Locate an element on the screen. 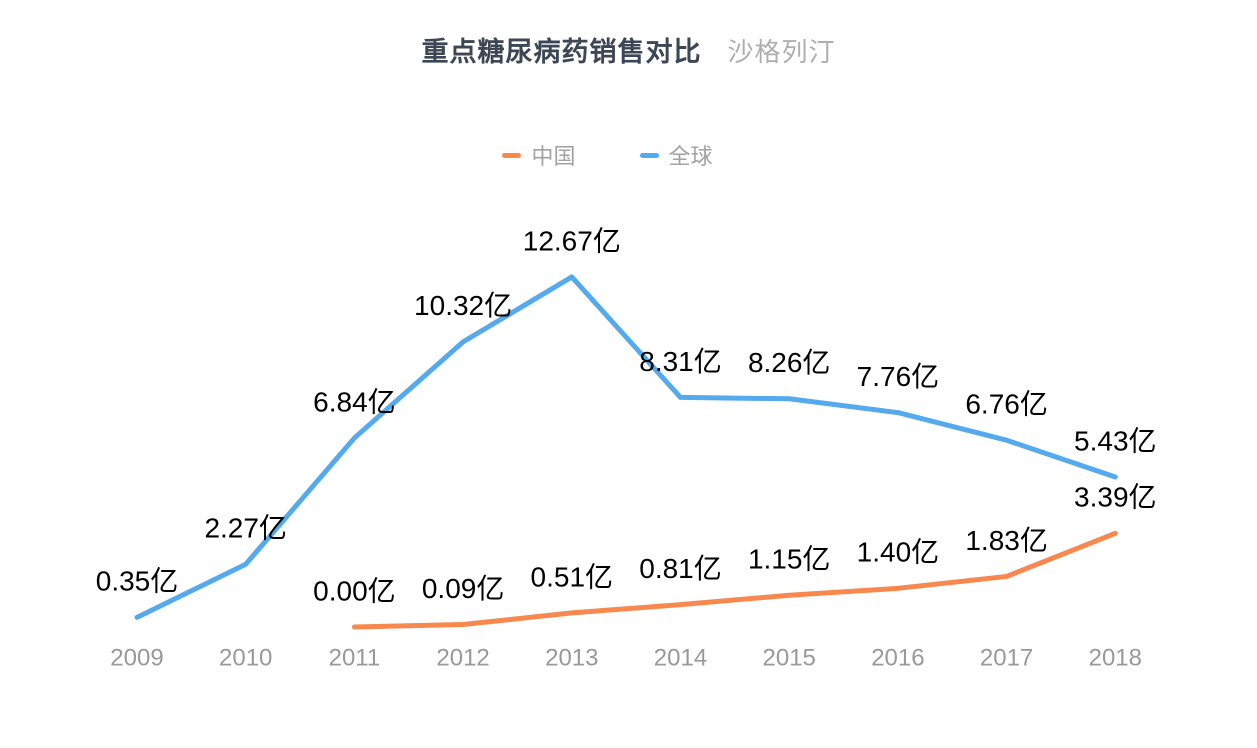  legend: 中国 全球 is located at coordinates (607, 155).